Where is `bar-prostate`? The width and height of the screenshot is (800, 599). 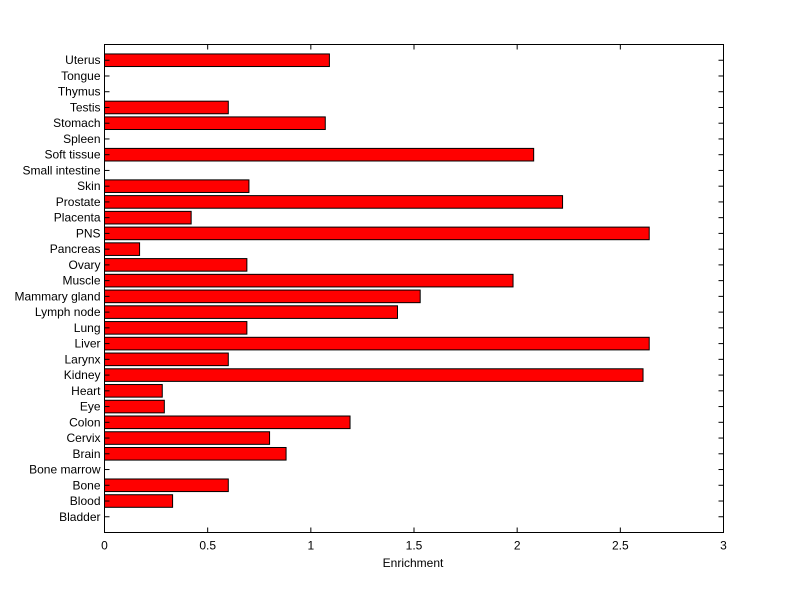
bar-prostate is located at coordinates (334, 202).